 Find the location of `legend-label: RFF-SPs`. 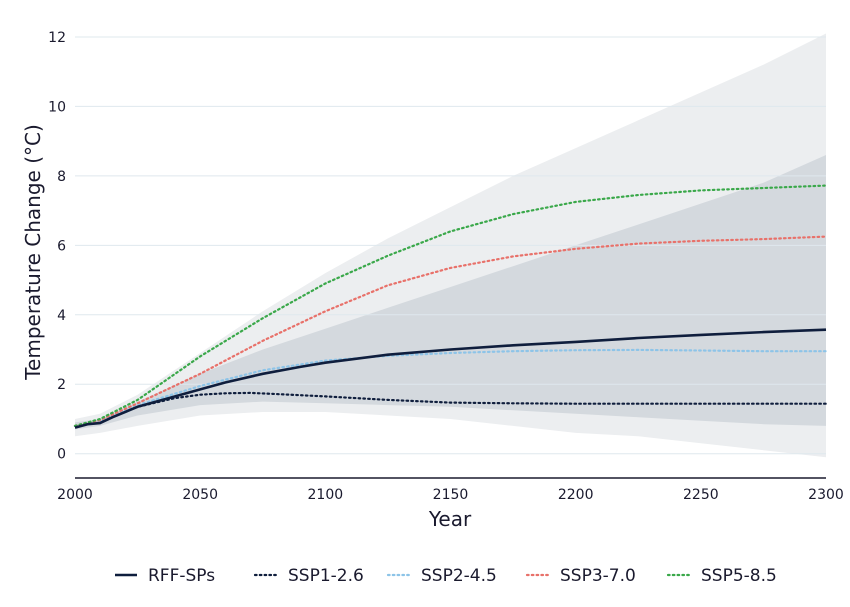

legend-label: RFF-SPs is located at coordinates (181, 576).